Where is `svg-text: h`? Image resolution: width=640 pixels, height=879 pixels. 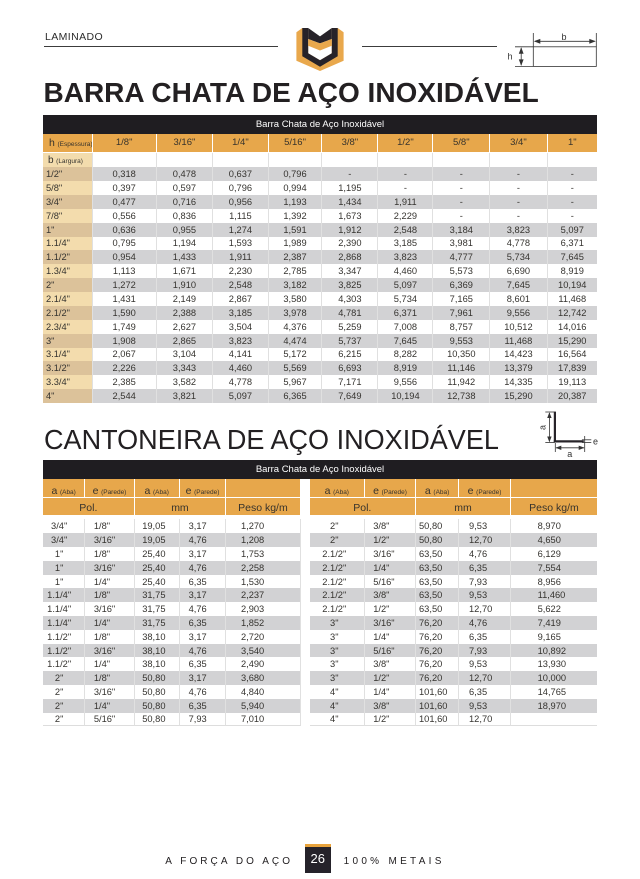 svg-text: h is located at coordinates (509, 57).